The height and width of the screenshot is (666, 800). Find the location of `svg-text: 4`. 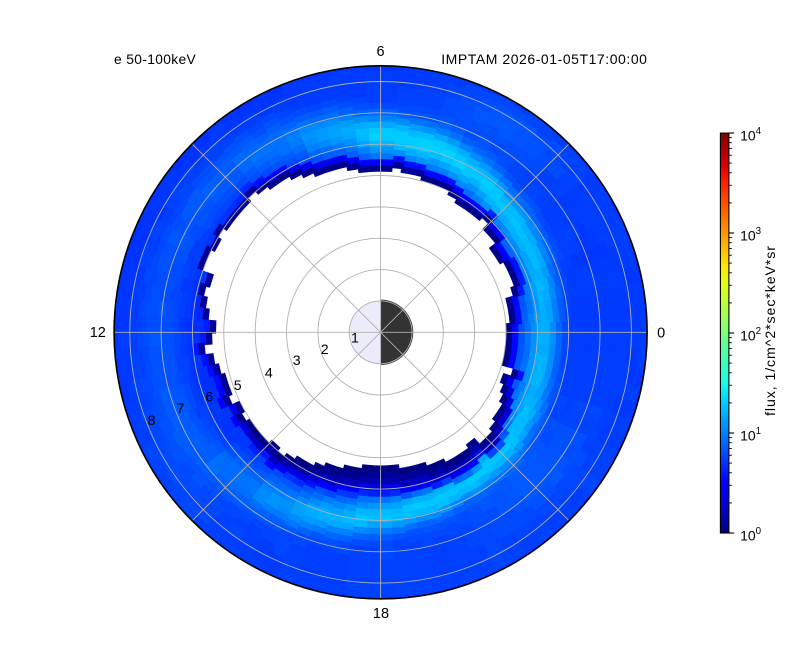

svg-text: 4 is located at coordinates (269, 373).